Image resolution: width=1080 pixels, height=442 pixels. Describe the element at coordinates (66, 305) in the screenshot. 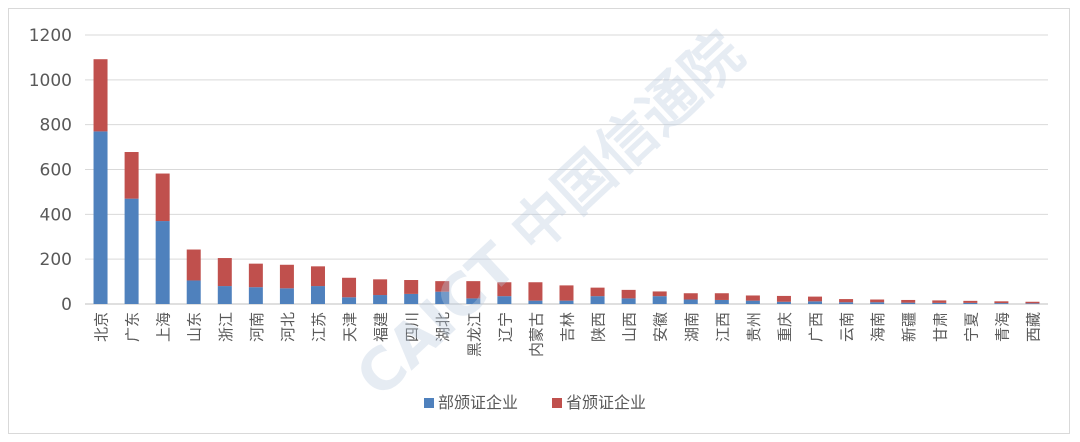

I see `y-tick-label: 0` at that location.